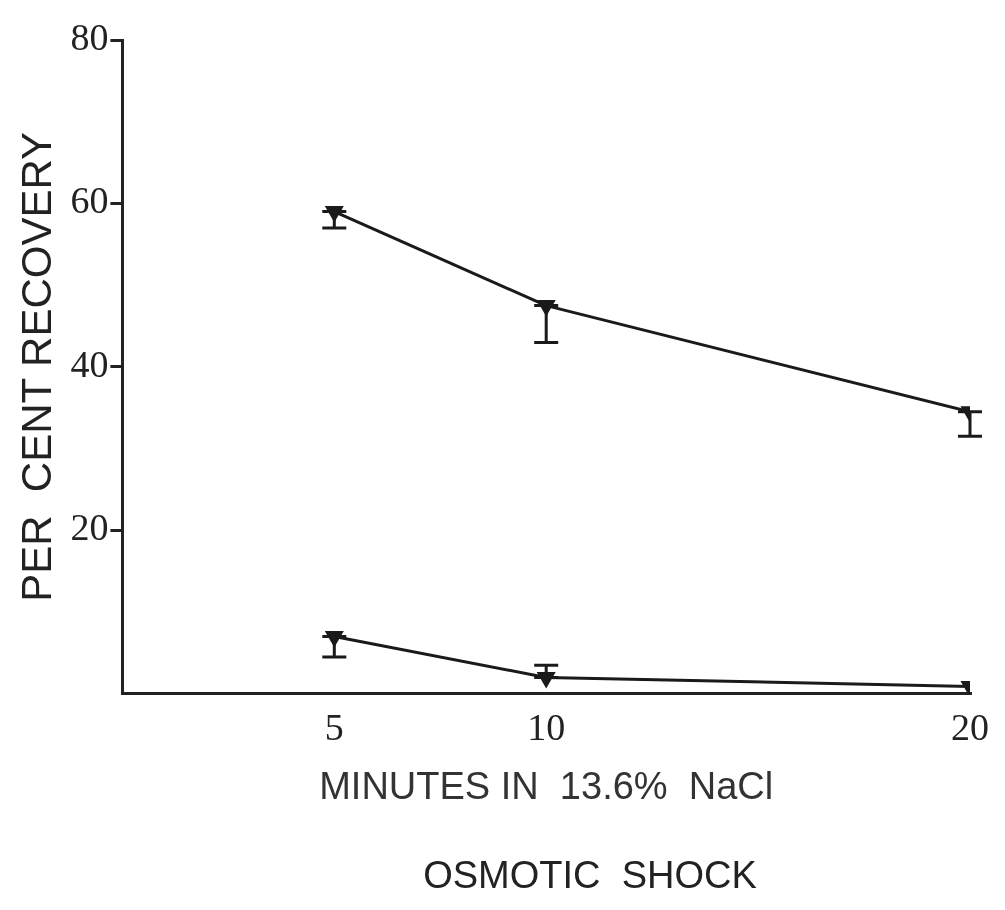  Describe the element at coordinates (334, 726) in the screenshot. I see `x-tick-label: 5` at that location.